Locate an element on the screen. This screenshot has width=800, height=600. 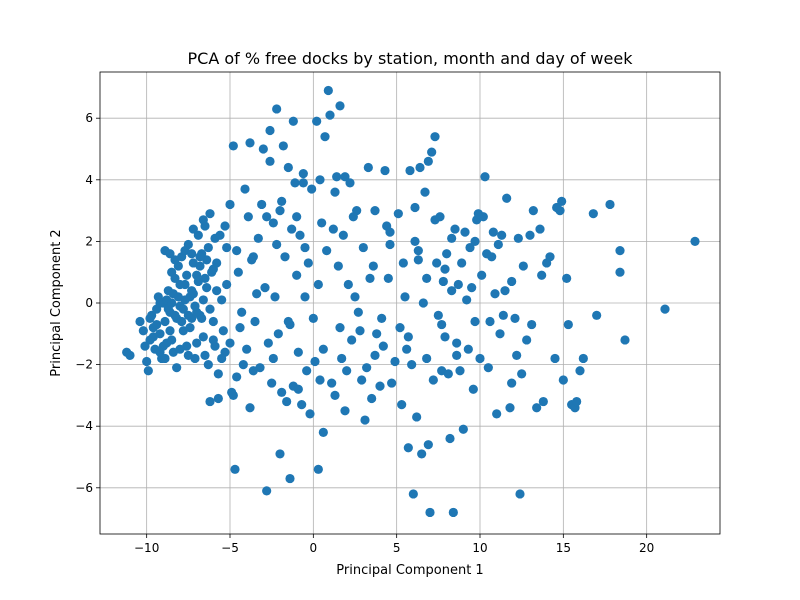
x-axis-ticks: −10 −5 0 5 10 15 20 is located at coordinates (394, 544).